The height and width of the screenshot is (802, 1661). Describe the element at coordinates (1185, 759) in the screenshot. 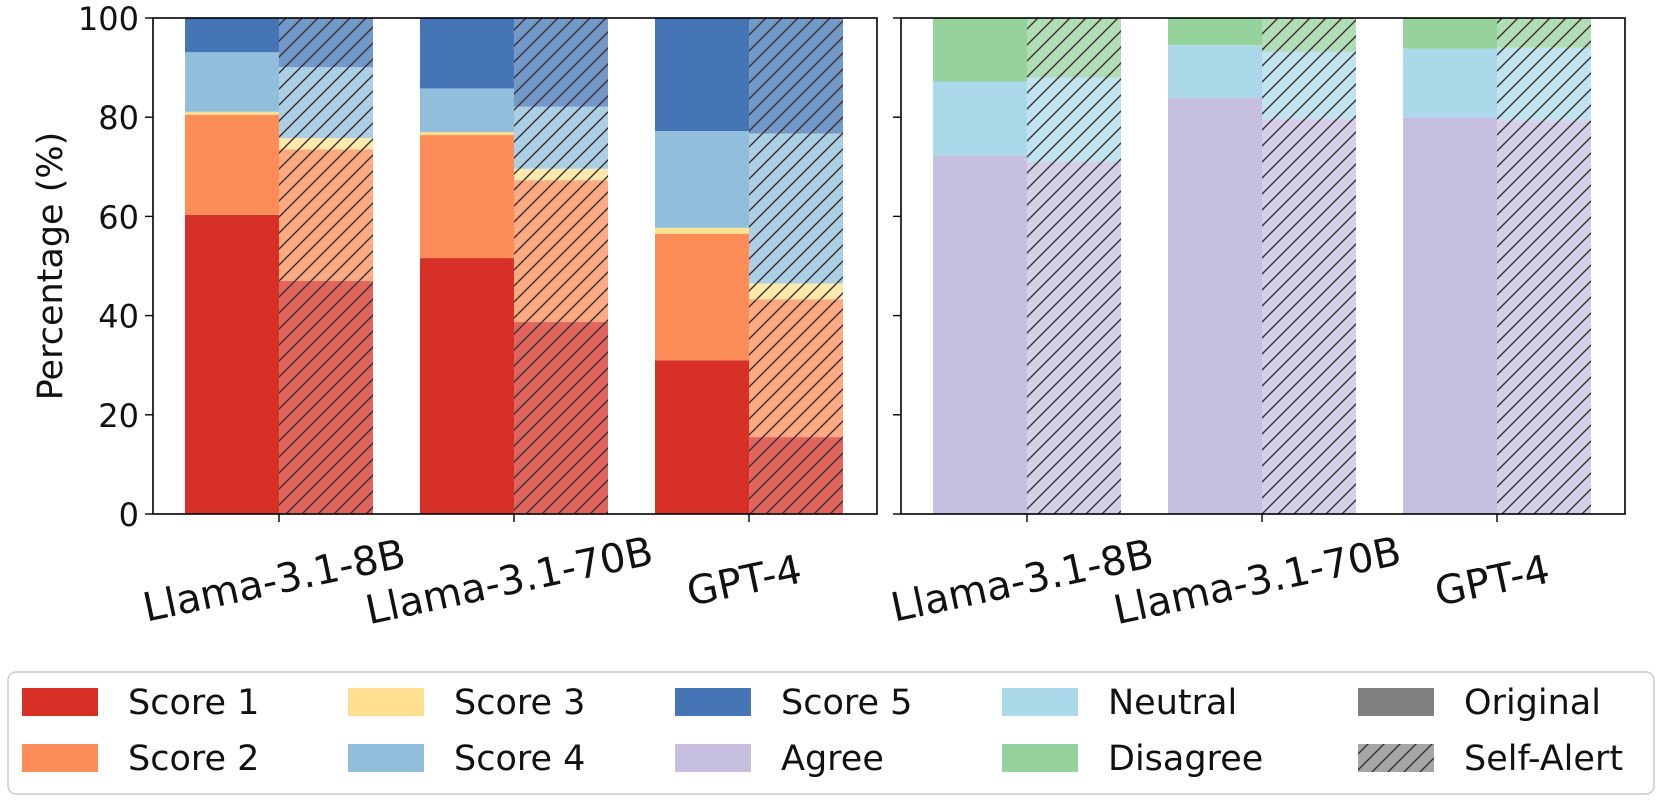

I see `legend-label: Disagree` at that location.